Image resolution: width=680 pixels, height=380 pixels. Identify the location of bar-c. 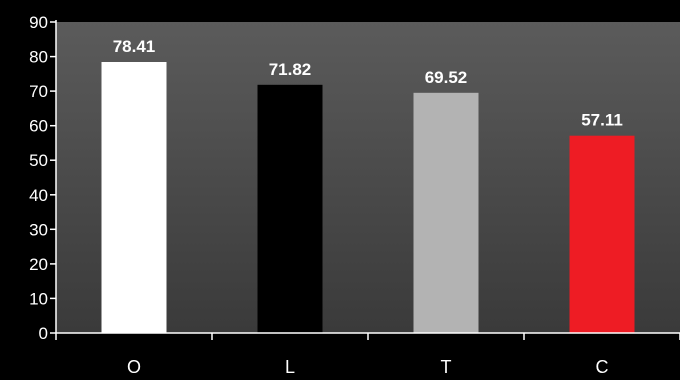
(602, 234).